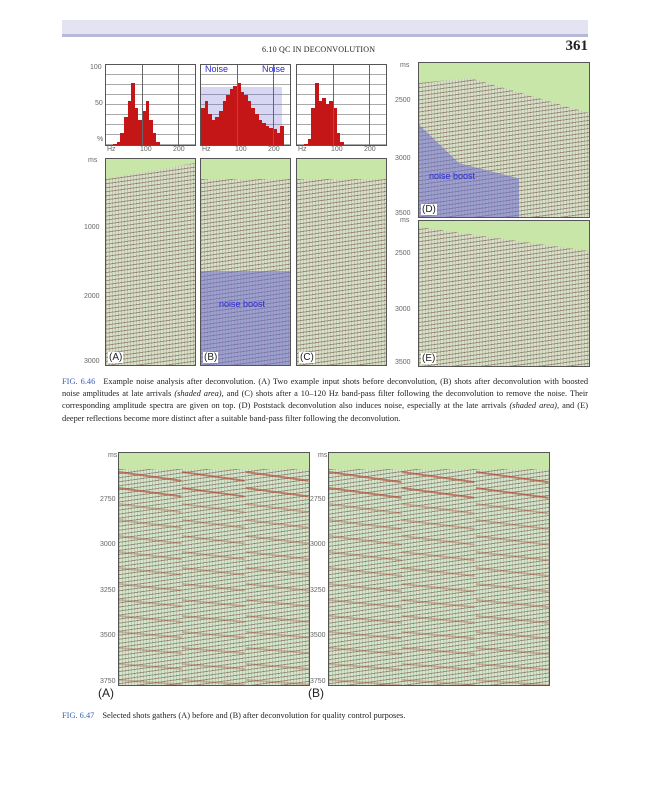  Describe the element at coordinates (316, 693) in the screenshot. I see `panel-label: (B)` at that location.